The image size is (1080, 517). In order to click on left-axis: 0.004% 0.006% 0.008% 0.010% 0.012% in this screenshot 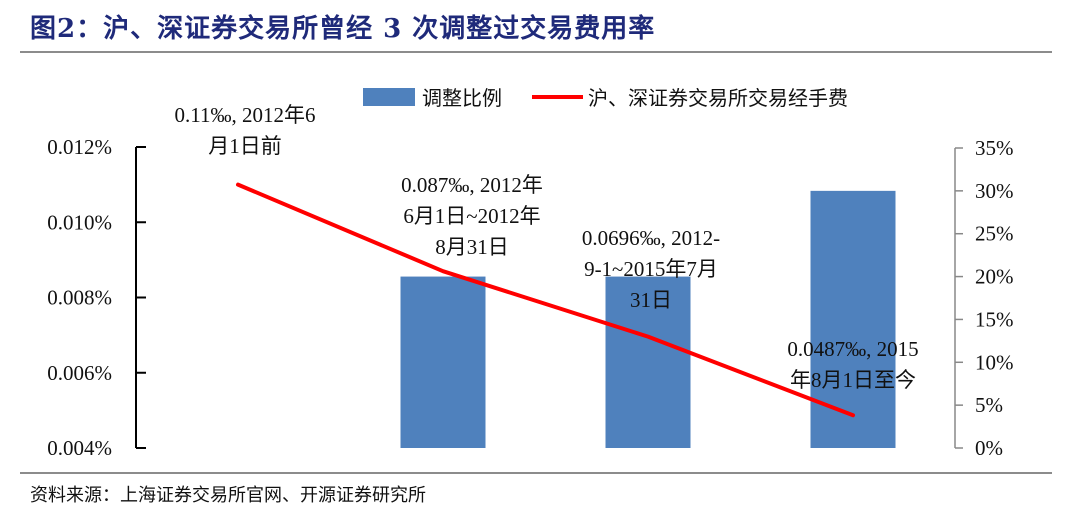, I will do `click(96, 297)`.